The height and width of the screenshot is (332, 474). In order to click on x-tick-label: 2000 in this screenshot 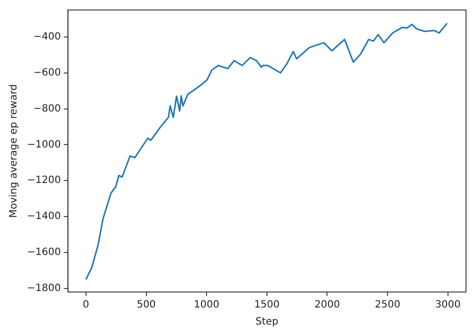, I will do `click(327, 305)`.